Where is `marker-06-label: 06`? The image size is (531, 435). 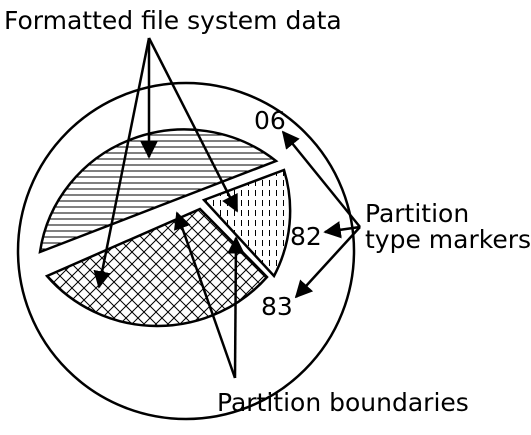
marker-06-label: 06 is located at coordinates (270, 120).